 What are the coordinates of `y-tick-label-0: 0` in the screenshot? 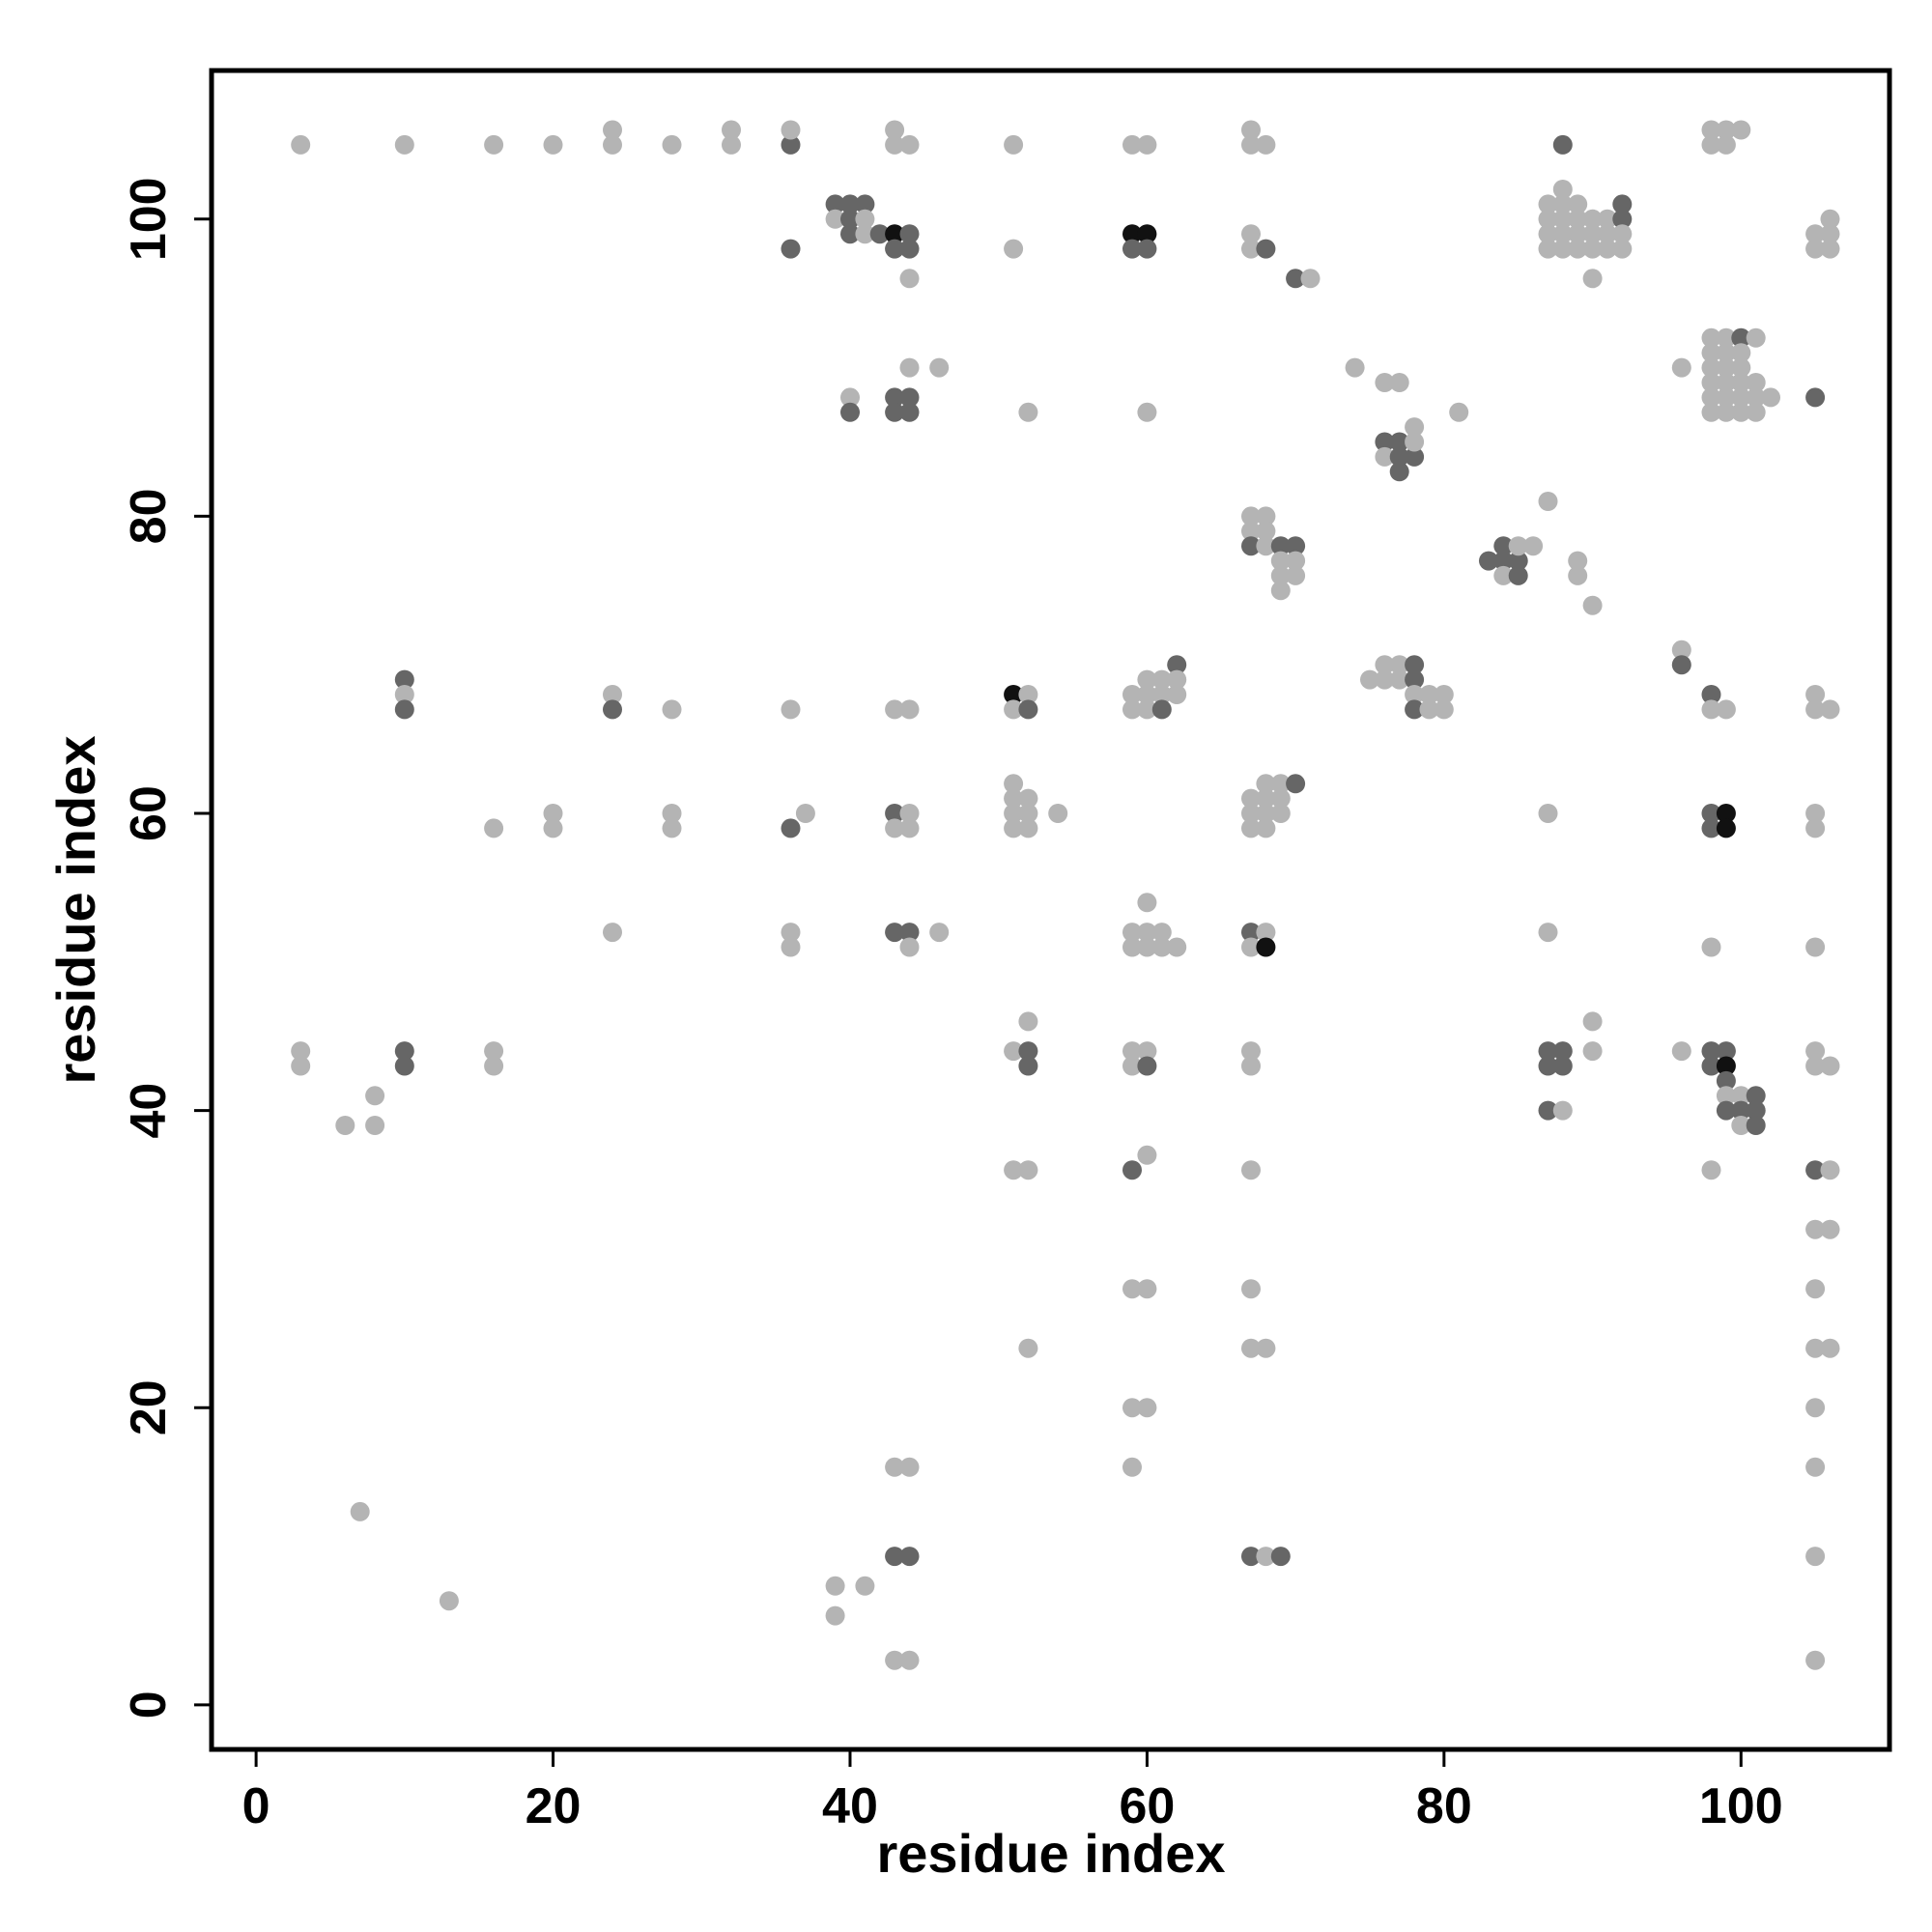 It's located at (149, 1704).